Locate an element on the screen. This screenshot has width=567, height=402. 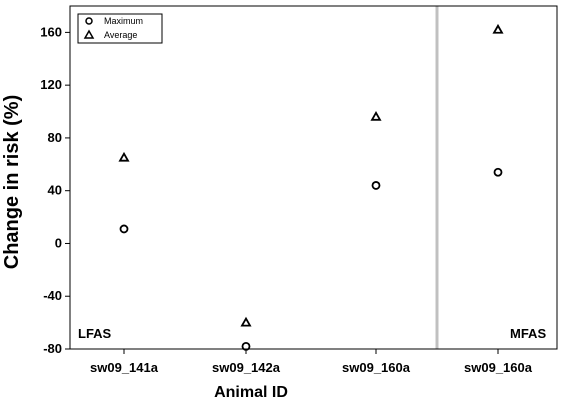
region-label-mfas: MFAS is located at coordinates (528, 333).